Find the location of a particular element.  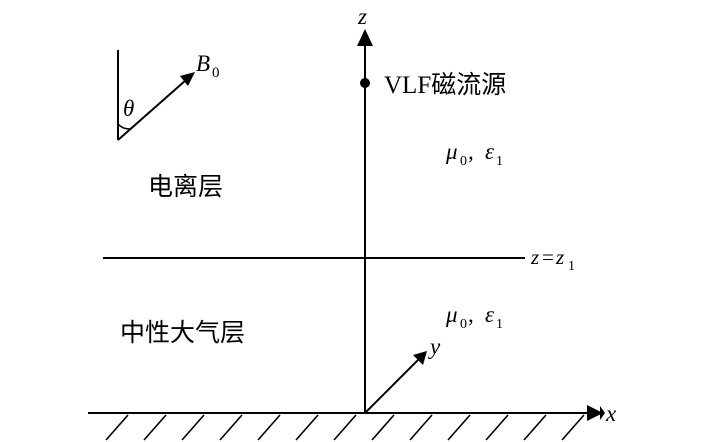

vlf-source-dot is located at coordinates (365, 83).